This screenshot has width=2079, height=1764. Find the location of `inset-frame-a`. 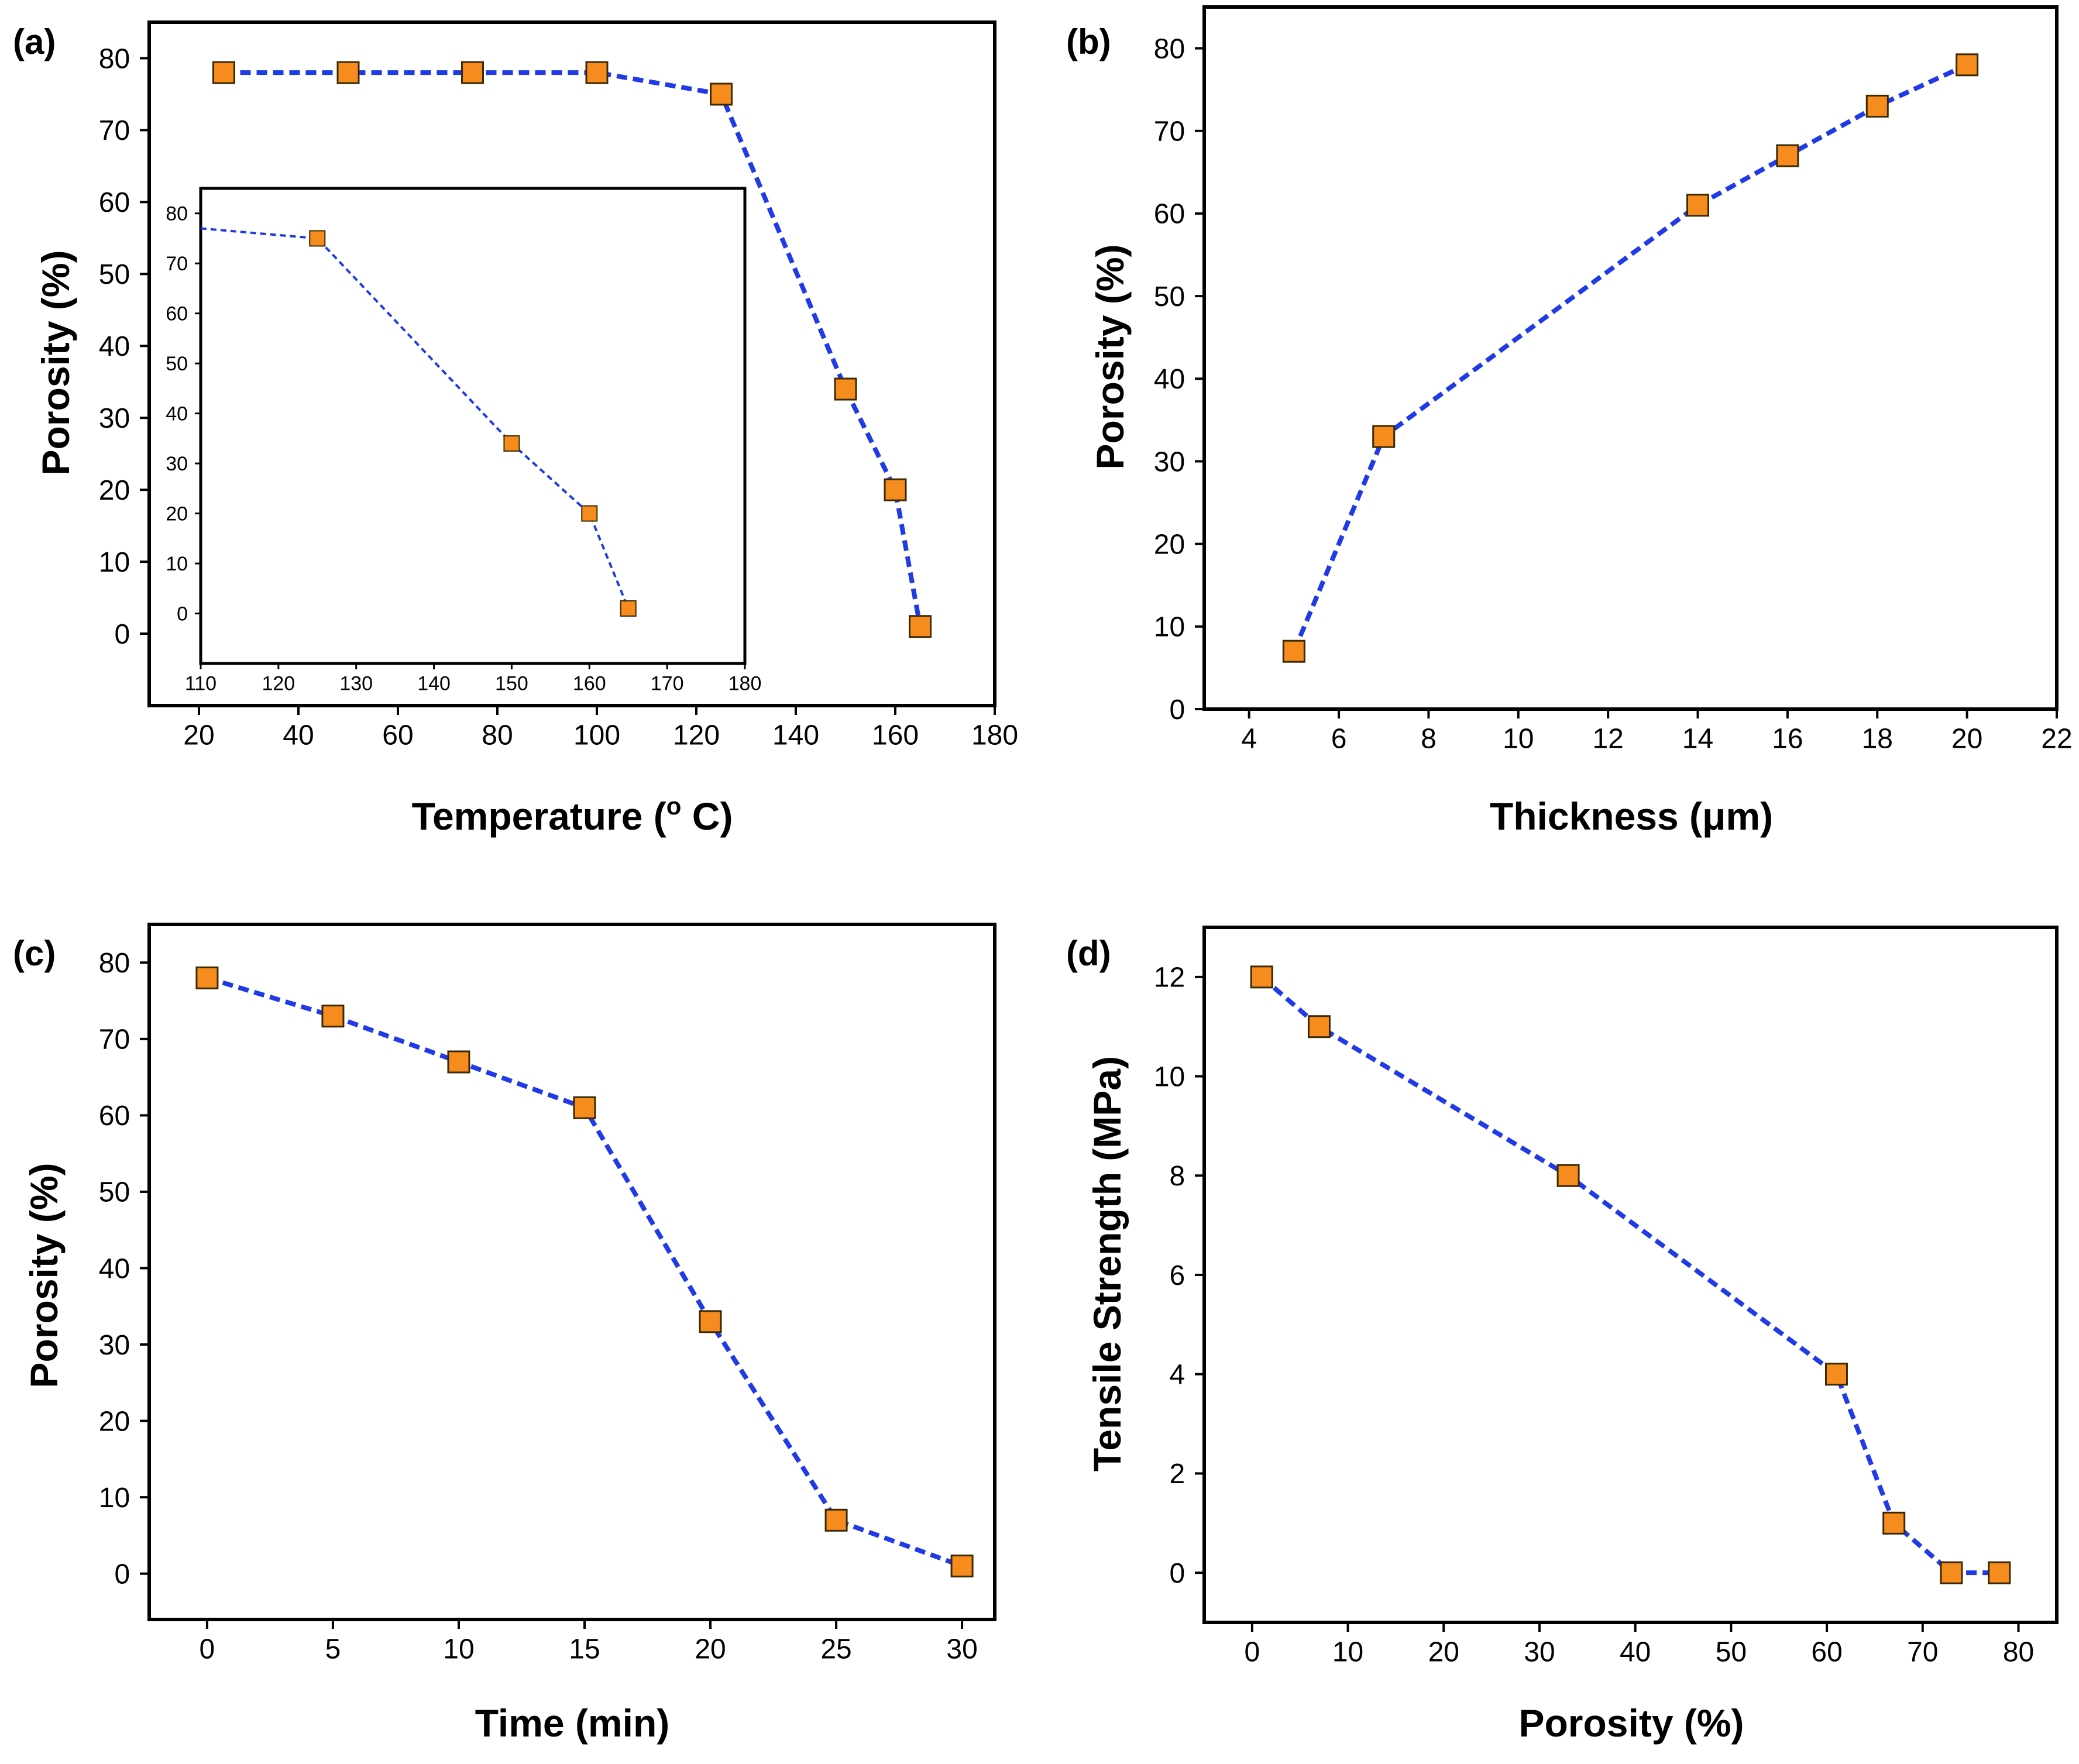

inset-frame-a is located at coordinates (473, 426).